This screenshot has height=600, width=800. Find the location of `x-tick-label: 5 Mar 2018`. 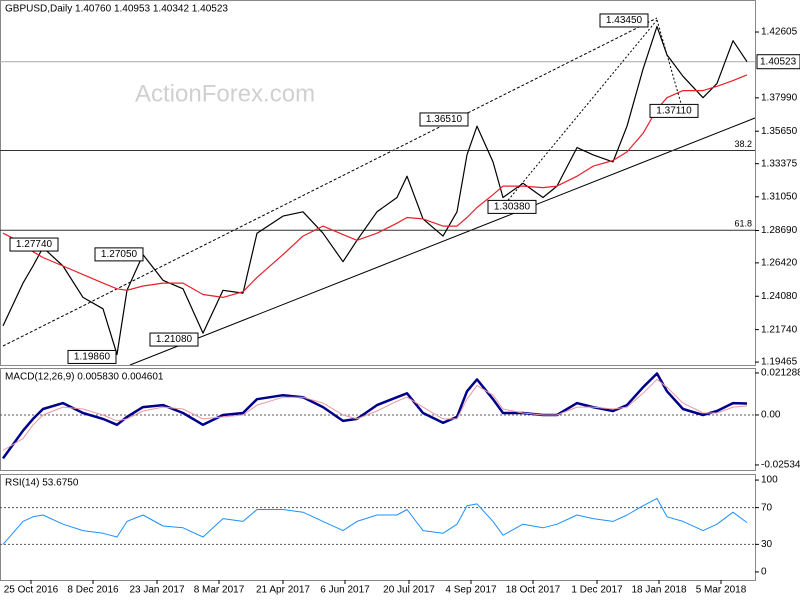

x-tick-label: 5 Mar 2018 is located at coordinates (721, 590).